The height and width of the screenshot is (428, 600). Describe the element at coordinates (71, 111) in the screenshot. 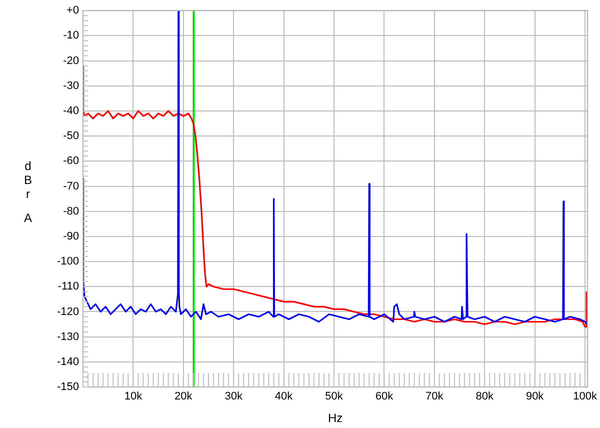

I see `y-tick-label: -40` at that location.